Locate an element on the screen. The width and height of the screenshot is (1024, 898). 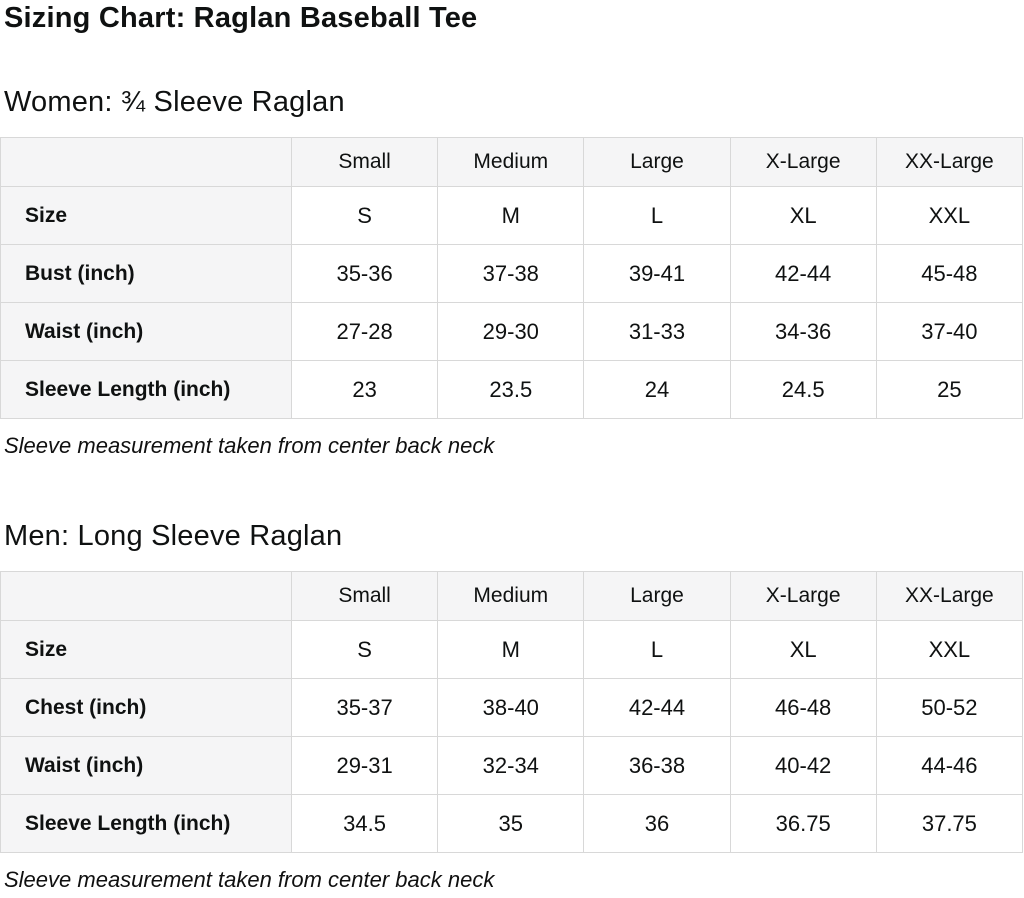
page-title: Sizing Chart: Raglan Baseball Tee is located at coordinates (241, 18).